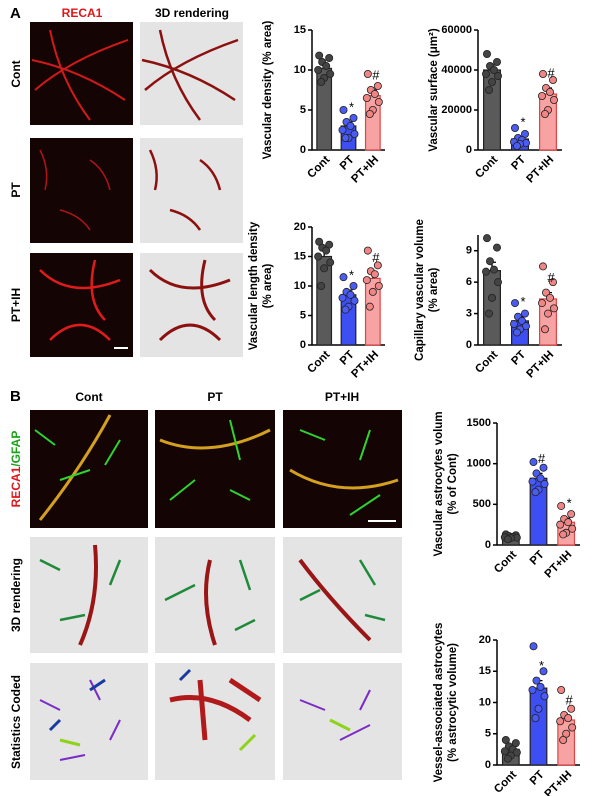  Describe the element at coordinates (254, 285) in the screenshot. I see `y-axis-label: Vascular length density` at that location.